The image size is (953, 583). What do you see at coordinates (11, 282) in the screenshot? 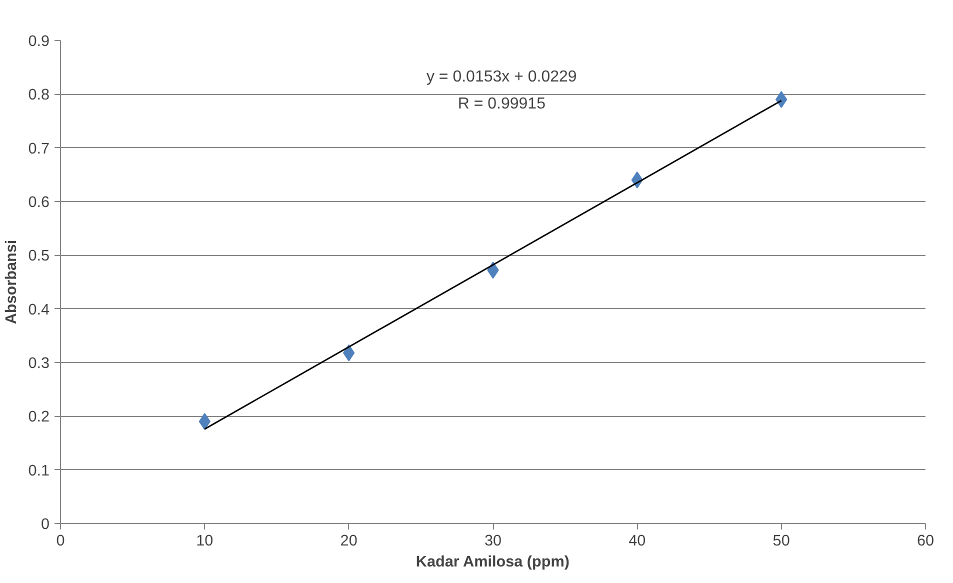
I see `y-axis-title: Absorbansi` at bounding box center [11, 282].